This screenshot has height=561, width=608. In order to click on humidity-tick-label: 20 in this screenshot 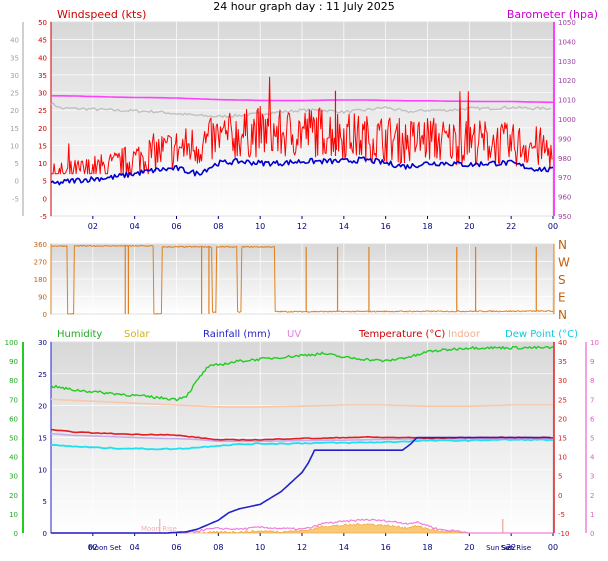, I will do `click(13, 496)`.